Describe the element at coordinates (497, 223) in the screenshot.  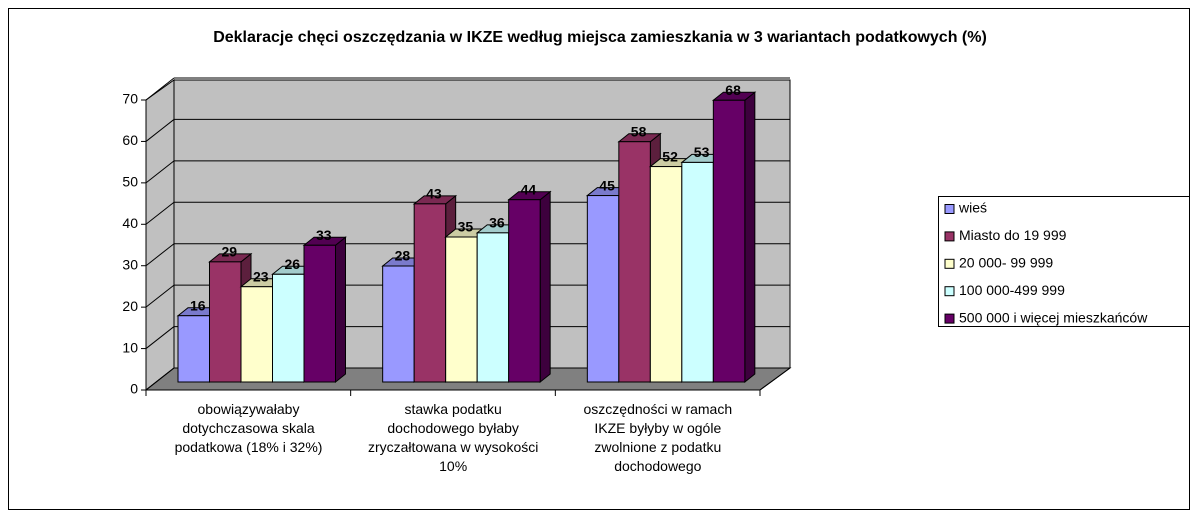
I see `data-label: 36` at that location.